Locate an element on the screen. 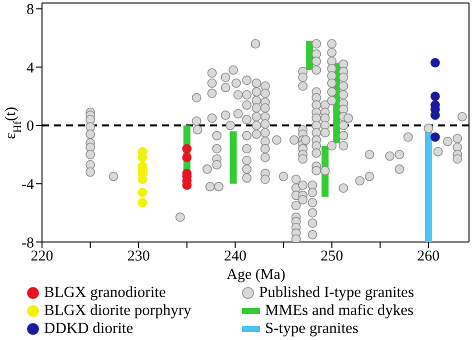 Image resolution: width=474 pixels, height=340 pixels. legend-label: Published I-type granites is located at coordinates (336, 293).